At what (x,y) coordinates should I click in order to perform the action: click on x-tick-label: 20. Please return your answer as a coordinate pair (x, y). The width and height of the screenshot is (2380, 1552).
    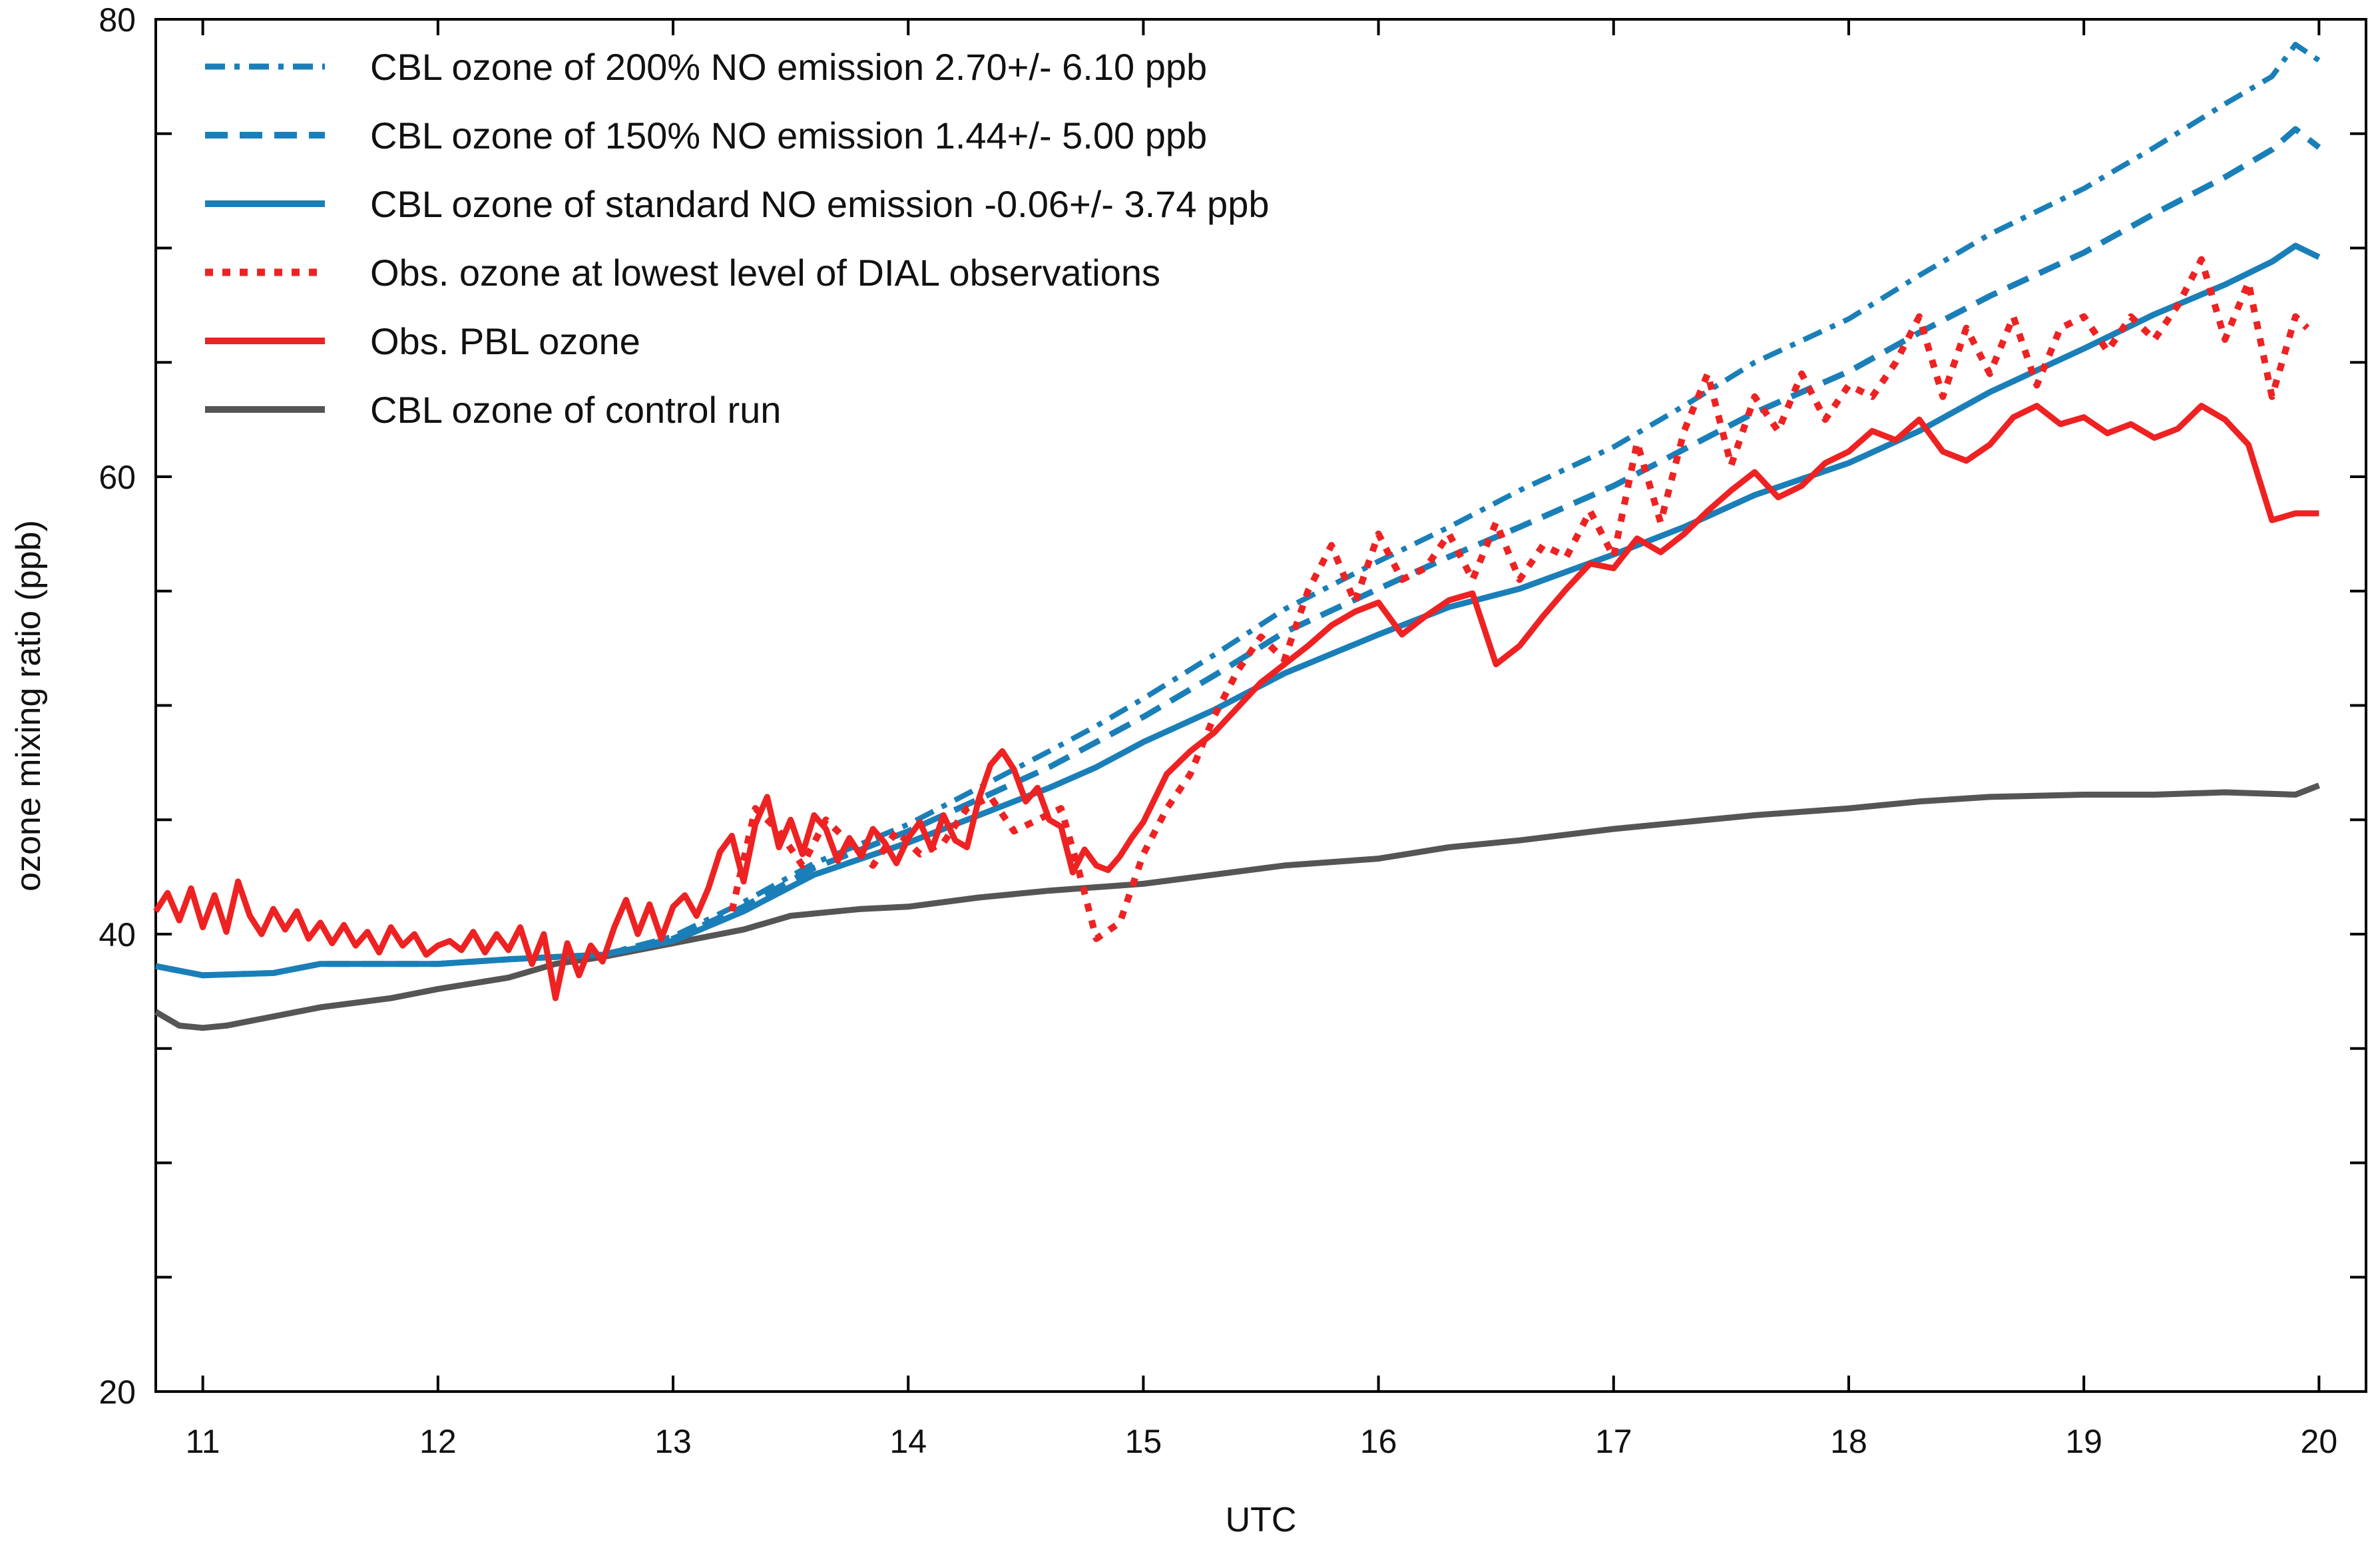
    Looking at the image, I should click on (2319, 1441).